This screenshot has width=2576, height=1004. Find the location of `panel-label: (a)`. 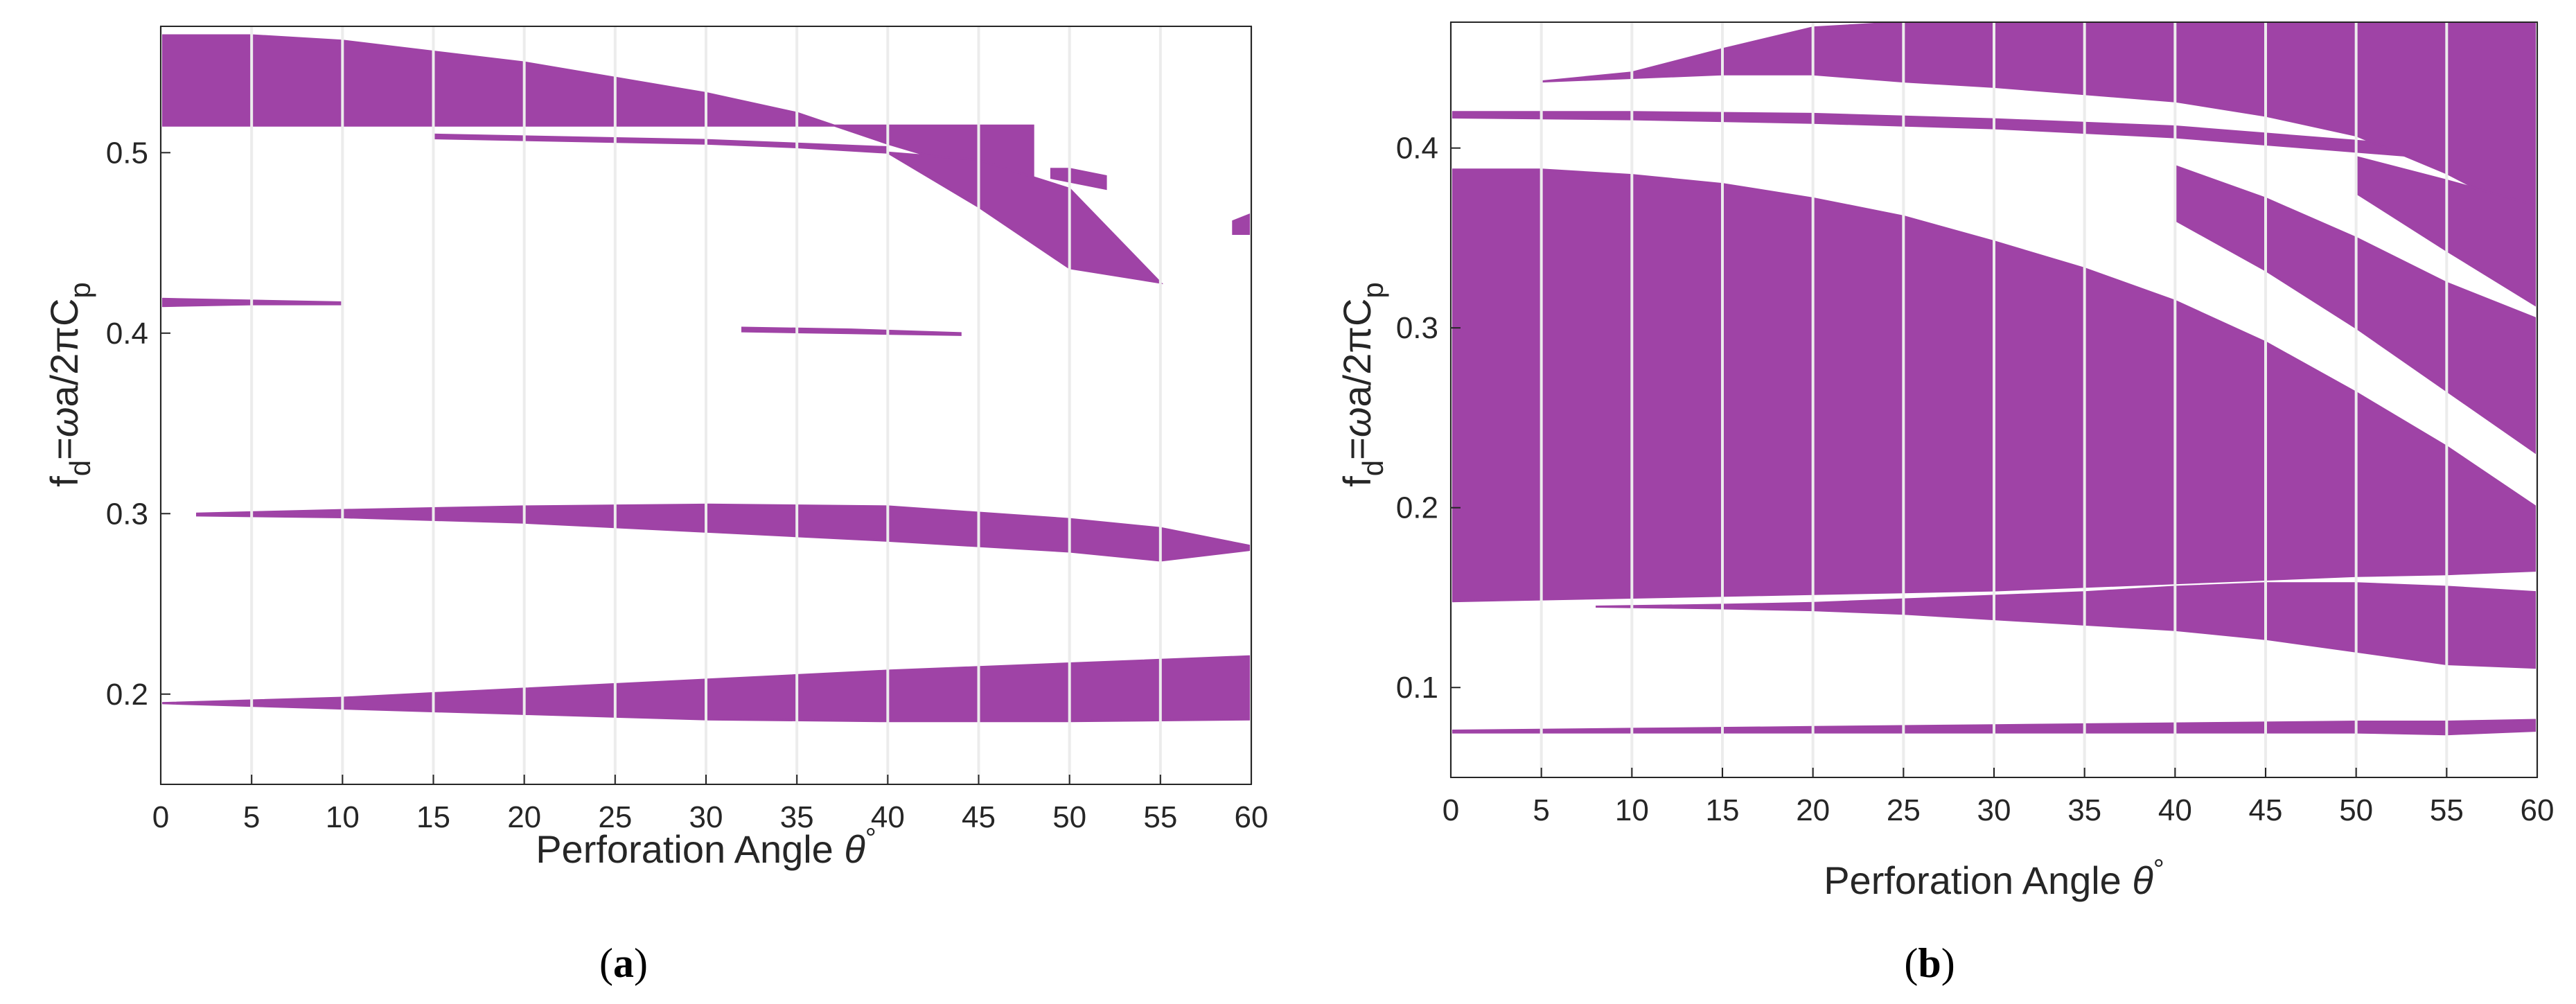

panel-label: (a) is located at coordinates (623, 963).